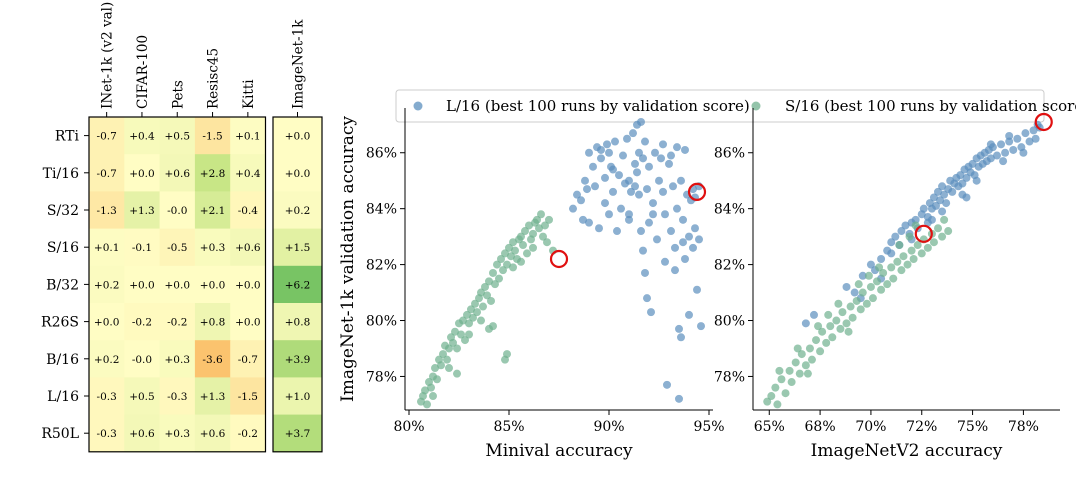 This screenshot has height=485, width=1076. Describe the element at coordinates (298, 248) in the screenshot. I see `heatmap-cell-label: +1.5` at that location.